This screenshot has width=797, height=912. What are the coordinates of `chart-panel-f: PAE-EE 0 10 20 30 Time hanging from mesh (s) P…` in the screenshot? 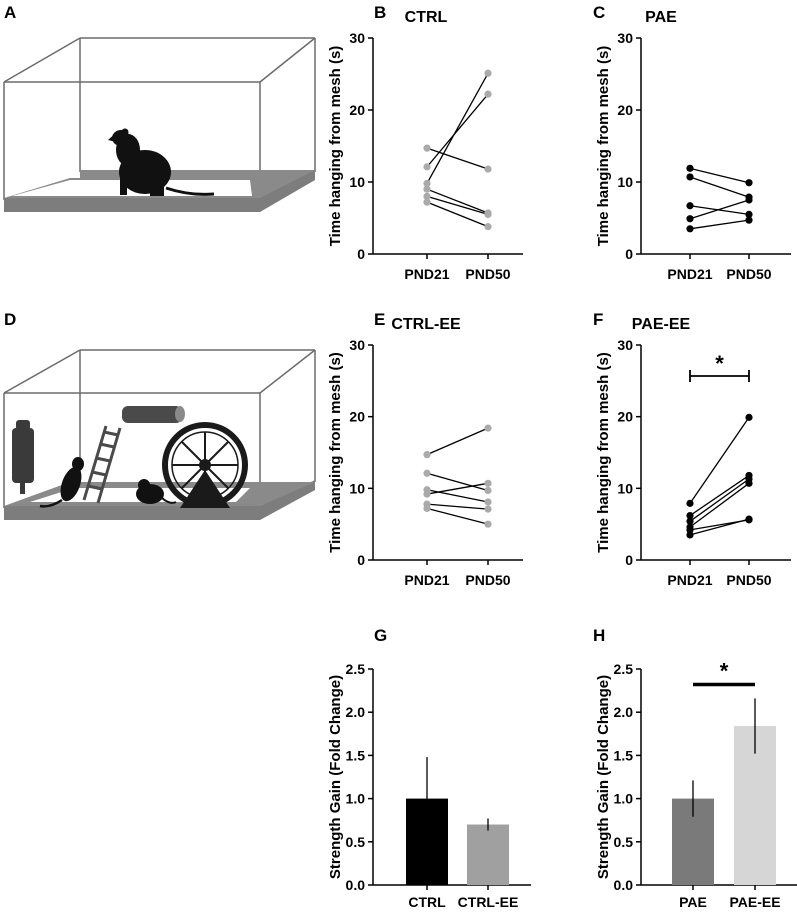 It's located at (693, 452).